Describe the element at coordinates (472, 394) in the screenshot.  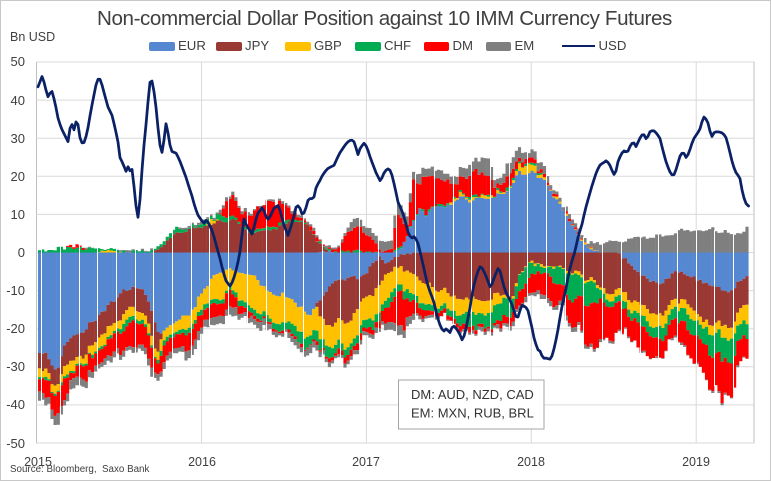
I see `svg-text: DM: AUD, NZD, CAD` at that location.